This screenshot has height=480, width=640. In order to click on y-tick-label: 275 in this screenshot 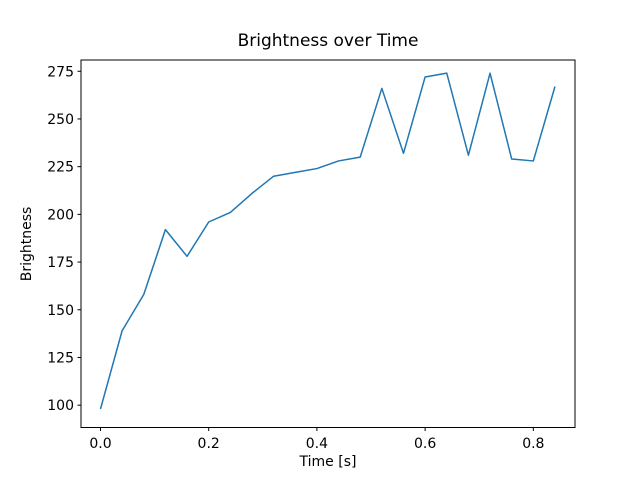, I will do `click(60, 72)`.